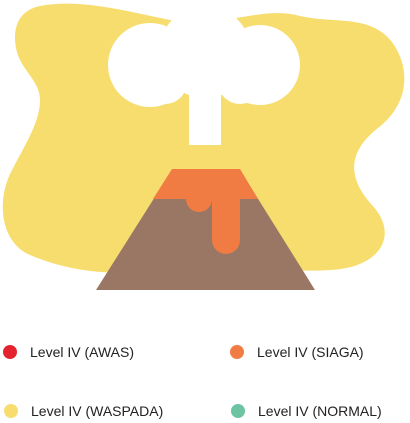 This screenshot has height=423, width=410. I want to click on legend-label-normal: Level IV (NORMAL), so click(320, 411).